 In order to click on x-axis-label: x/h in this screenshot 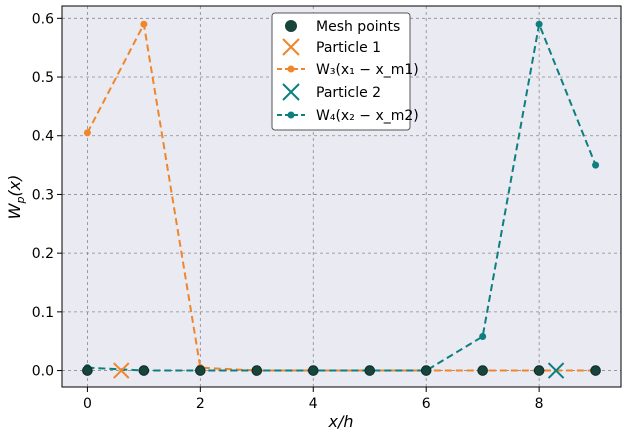, I will do `click(341, 421)`.